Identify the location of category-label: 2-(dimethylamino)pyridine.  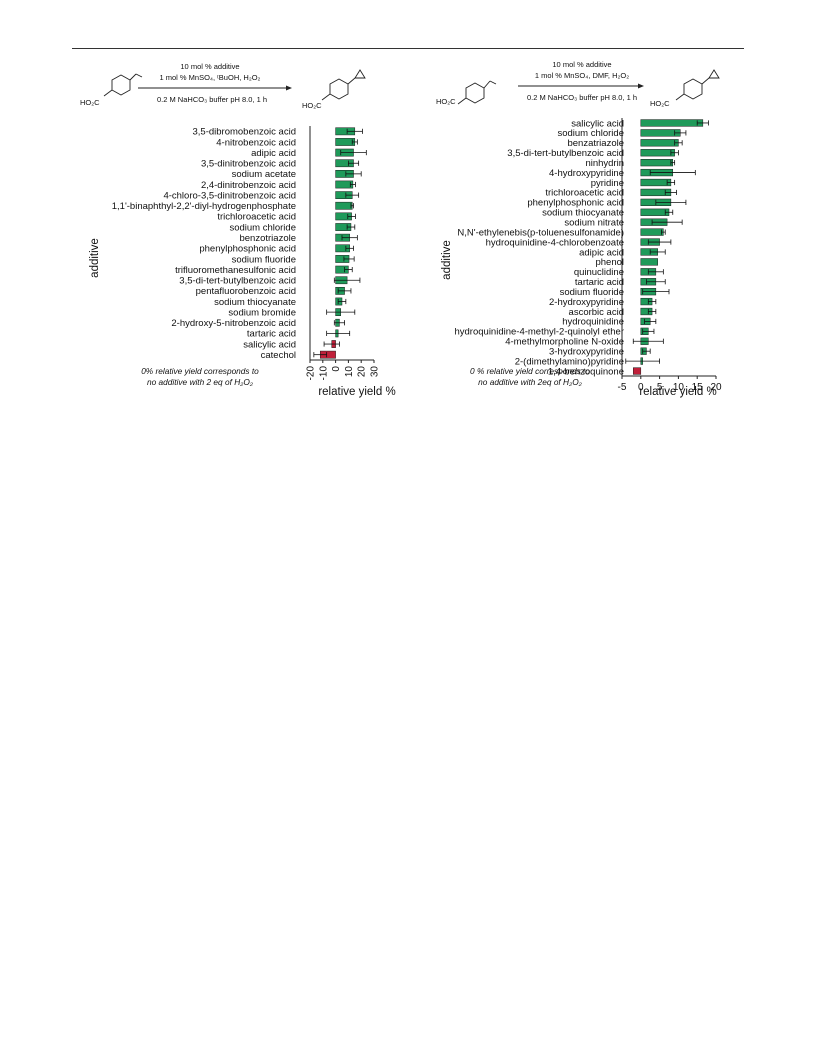
(569, 361).